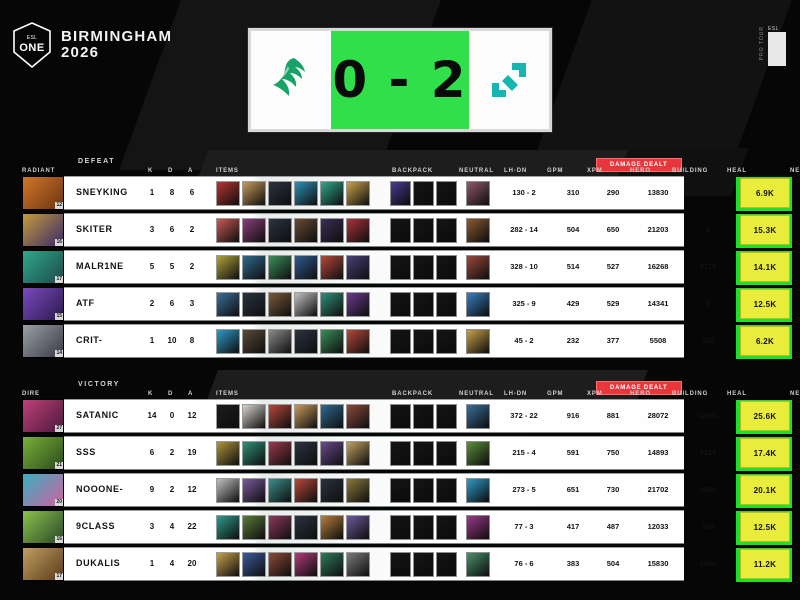 The height and width of the screenshot is (600, 800). I want to click on player-row-plate: SKITER 3 6 2 282 - 14 504 650 21203 0 0, so click(428, 230).